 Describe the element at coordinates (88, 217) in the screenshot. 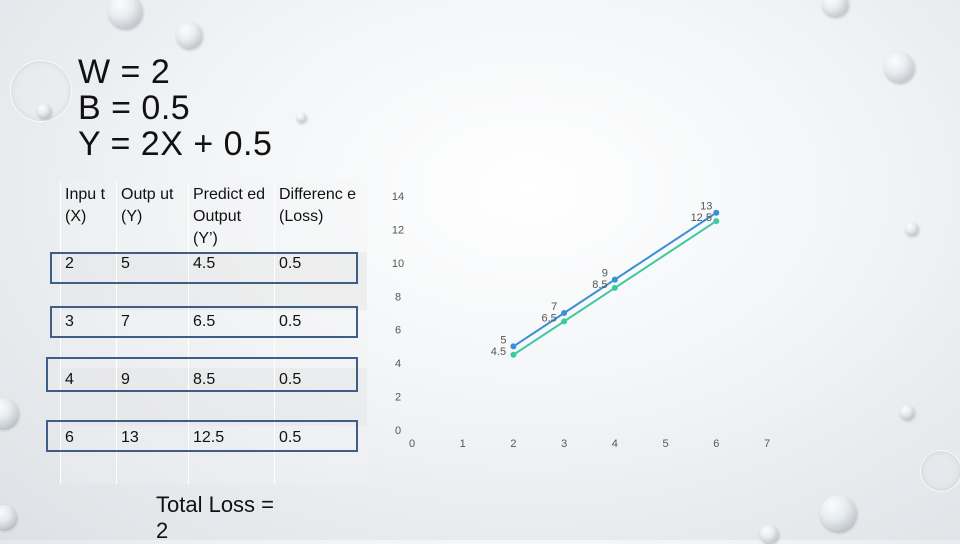

I see `header-input-x: Inpu t (X)` at that location.